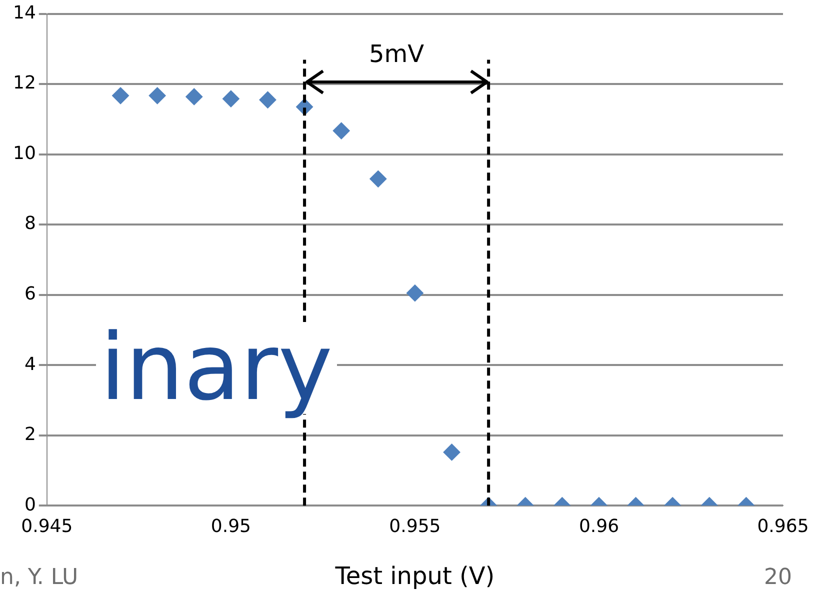 The height and width of the screenshot is (596, 828). I want to click on x-tick-label: 0.955, so click(415, 527).